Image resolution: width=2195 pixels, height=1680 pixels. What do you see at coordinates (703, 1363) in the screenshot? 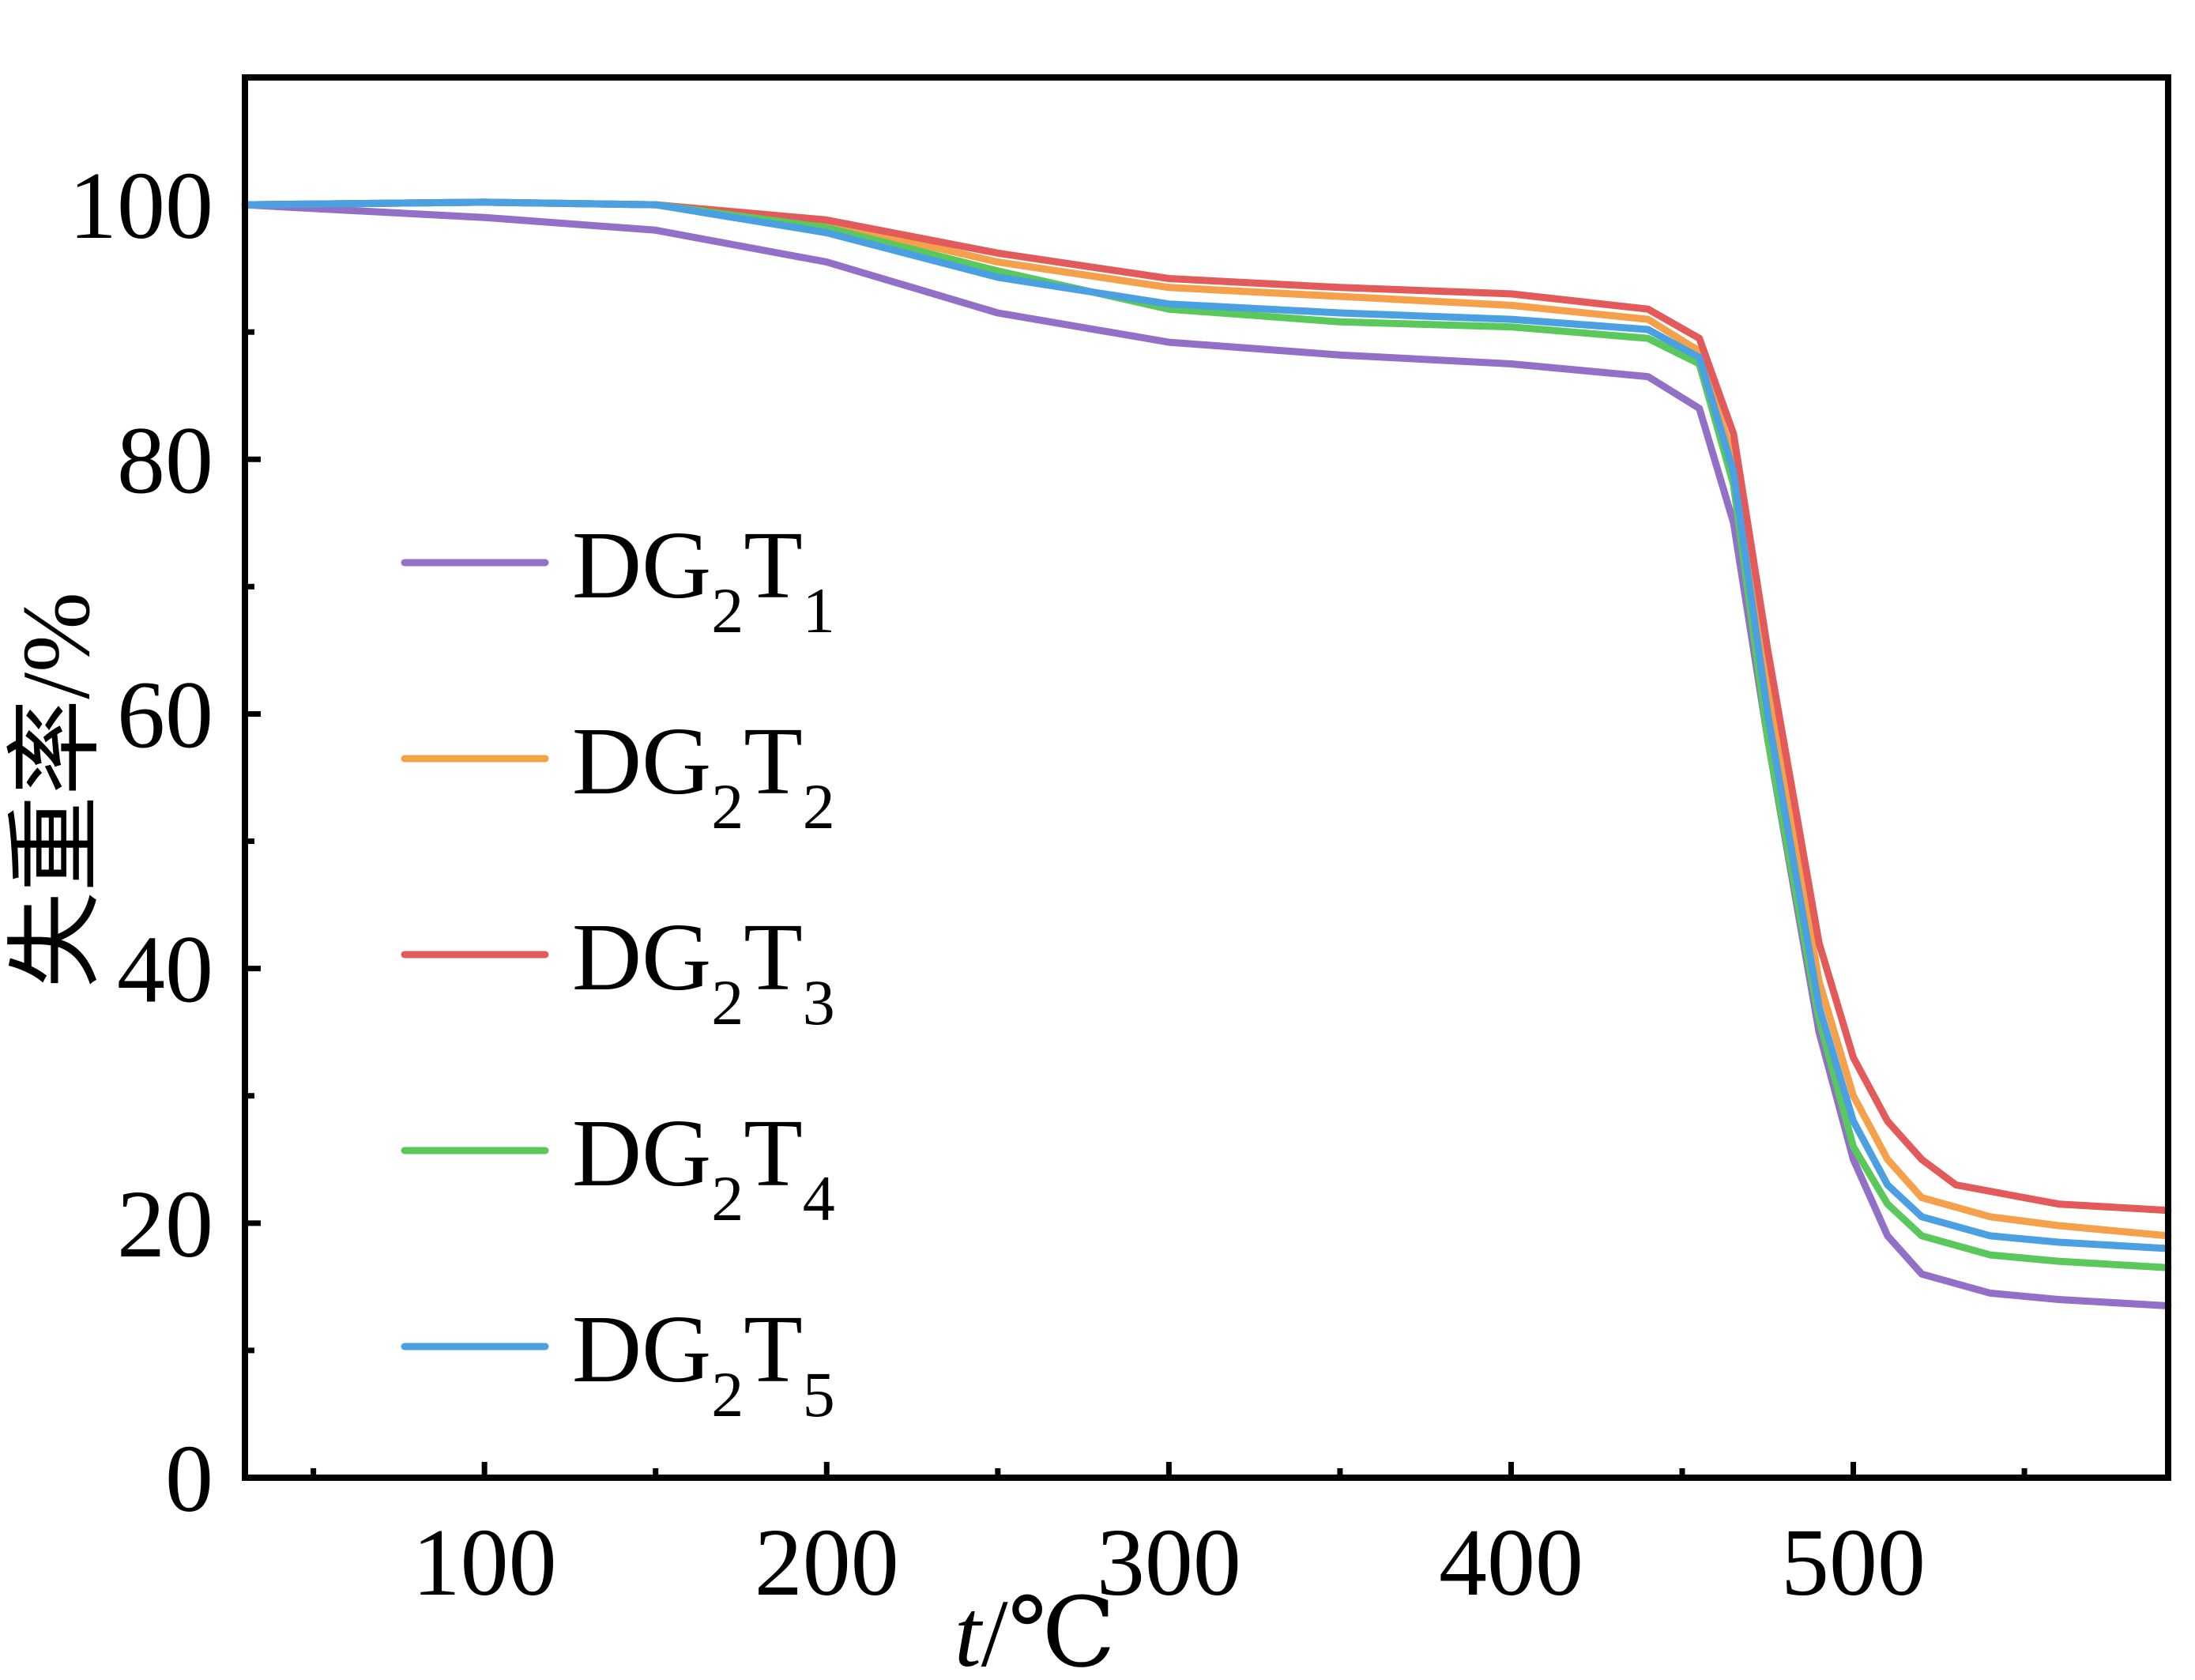
I see `legend-label-dg2t5: DG2T5` at bounding box center [703, 1363].